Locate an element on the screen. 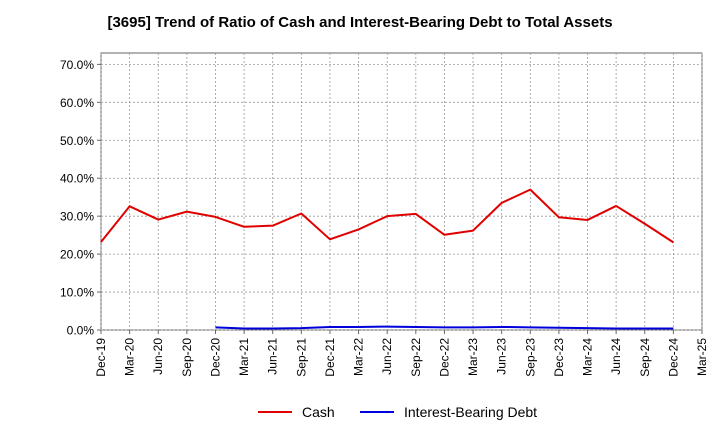 This screenshot has width=720, height=440. x-tick-label: Jun-23 is located at coordinates (502, 356).